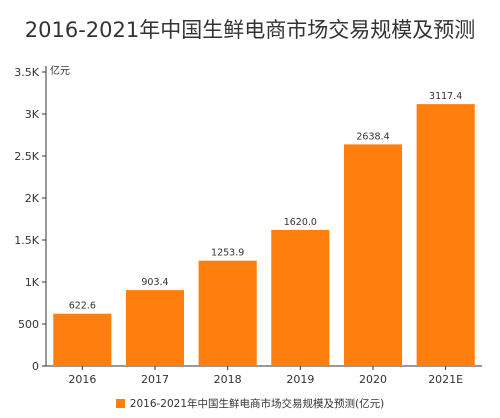  Describe the element at coordinates (32, 198) in the screenshot. I see `y-tick-label: 2K` at that location.